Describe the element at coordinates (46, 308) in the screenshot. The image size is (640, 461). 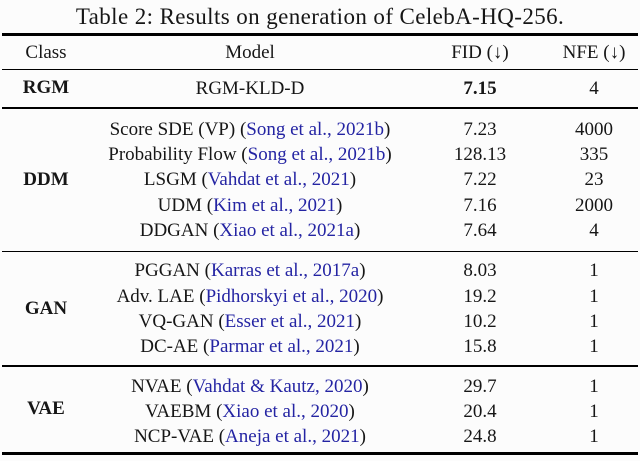
I see `class-label-gan: GAN` at that location.